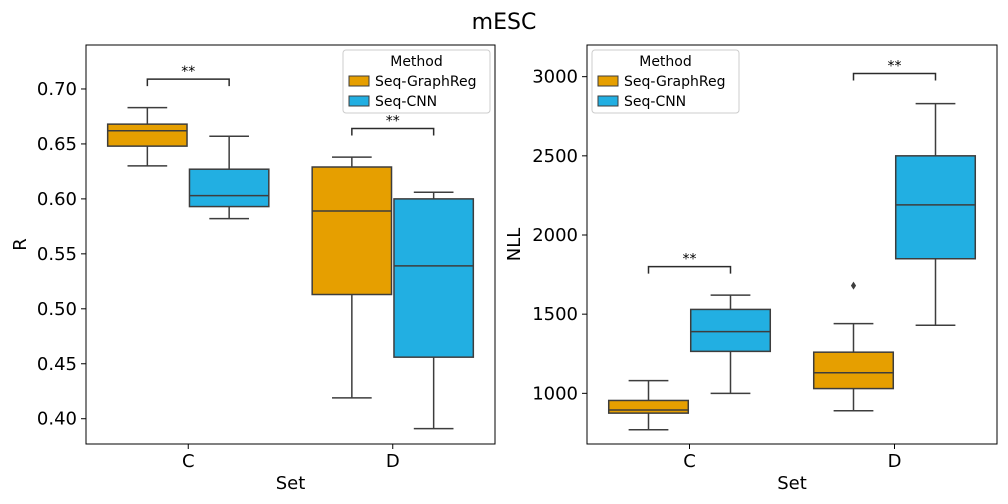  What do you see at coordinates (20, 244) in the screenshot?
I see `y-axis-label: R` at bounding box center [20, 244].